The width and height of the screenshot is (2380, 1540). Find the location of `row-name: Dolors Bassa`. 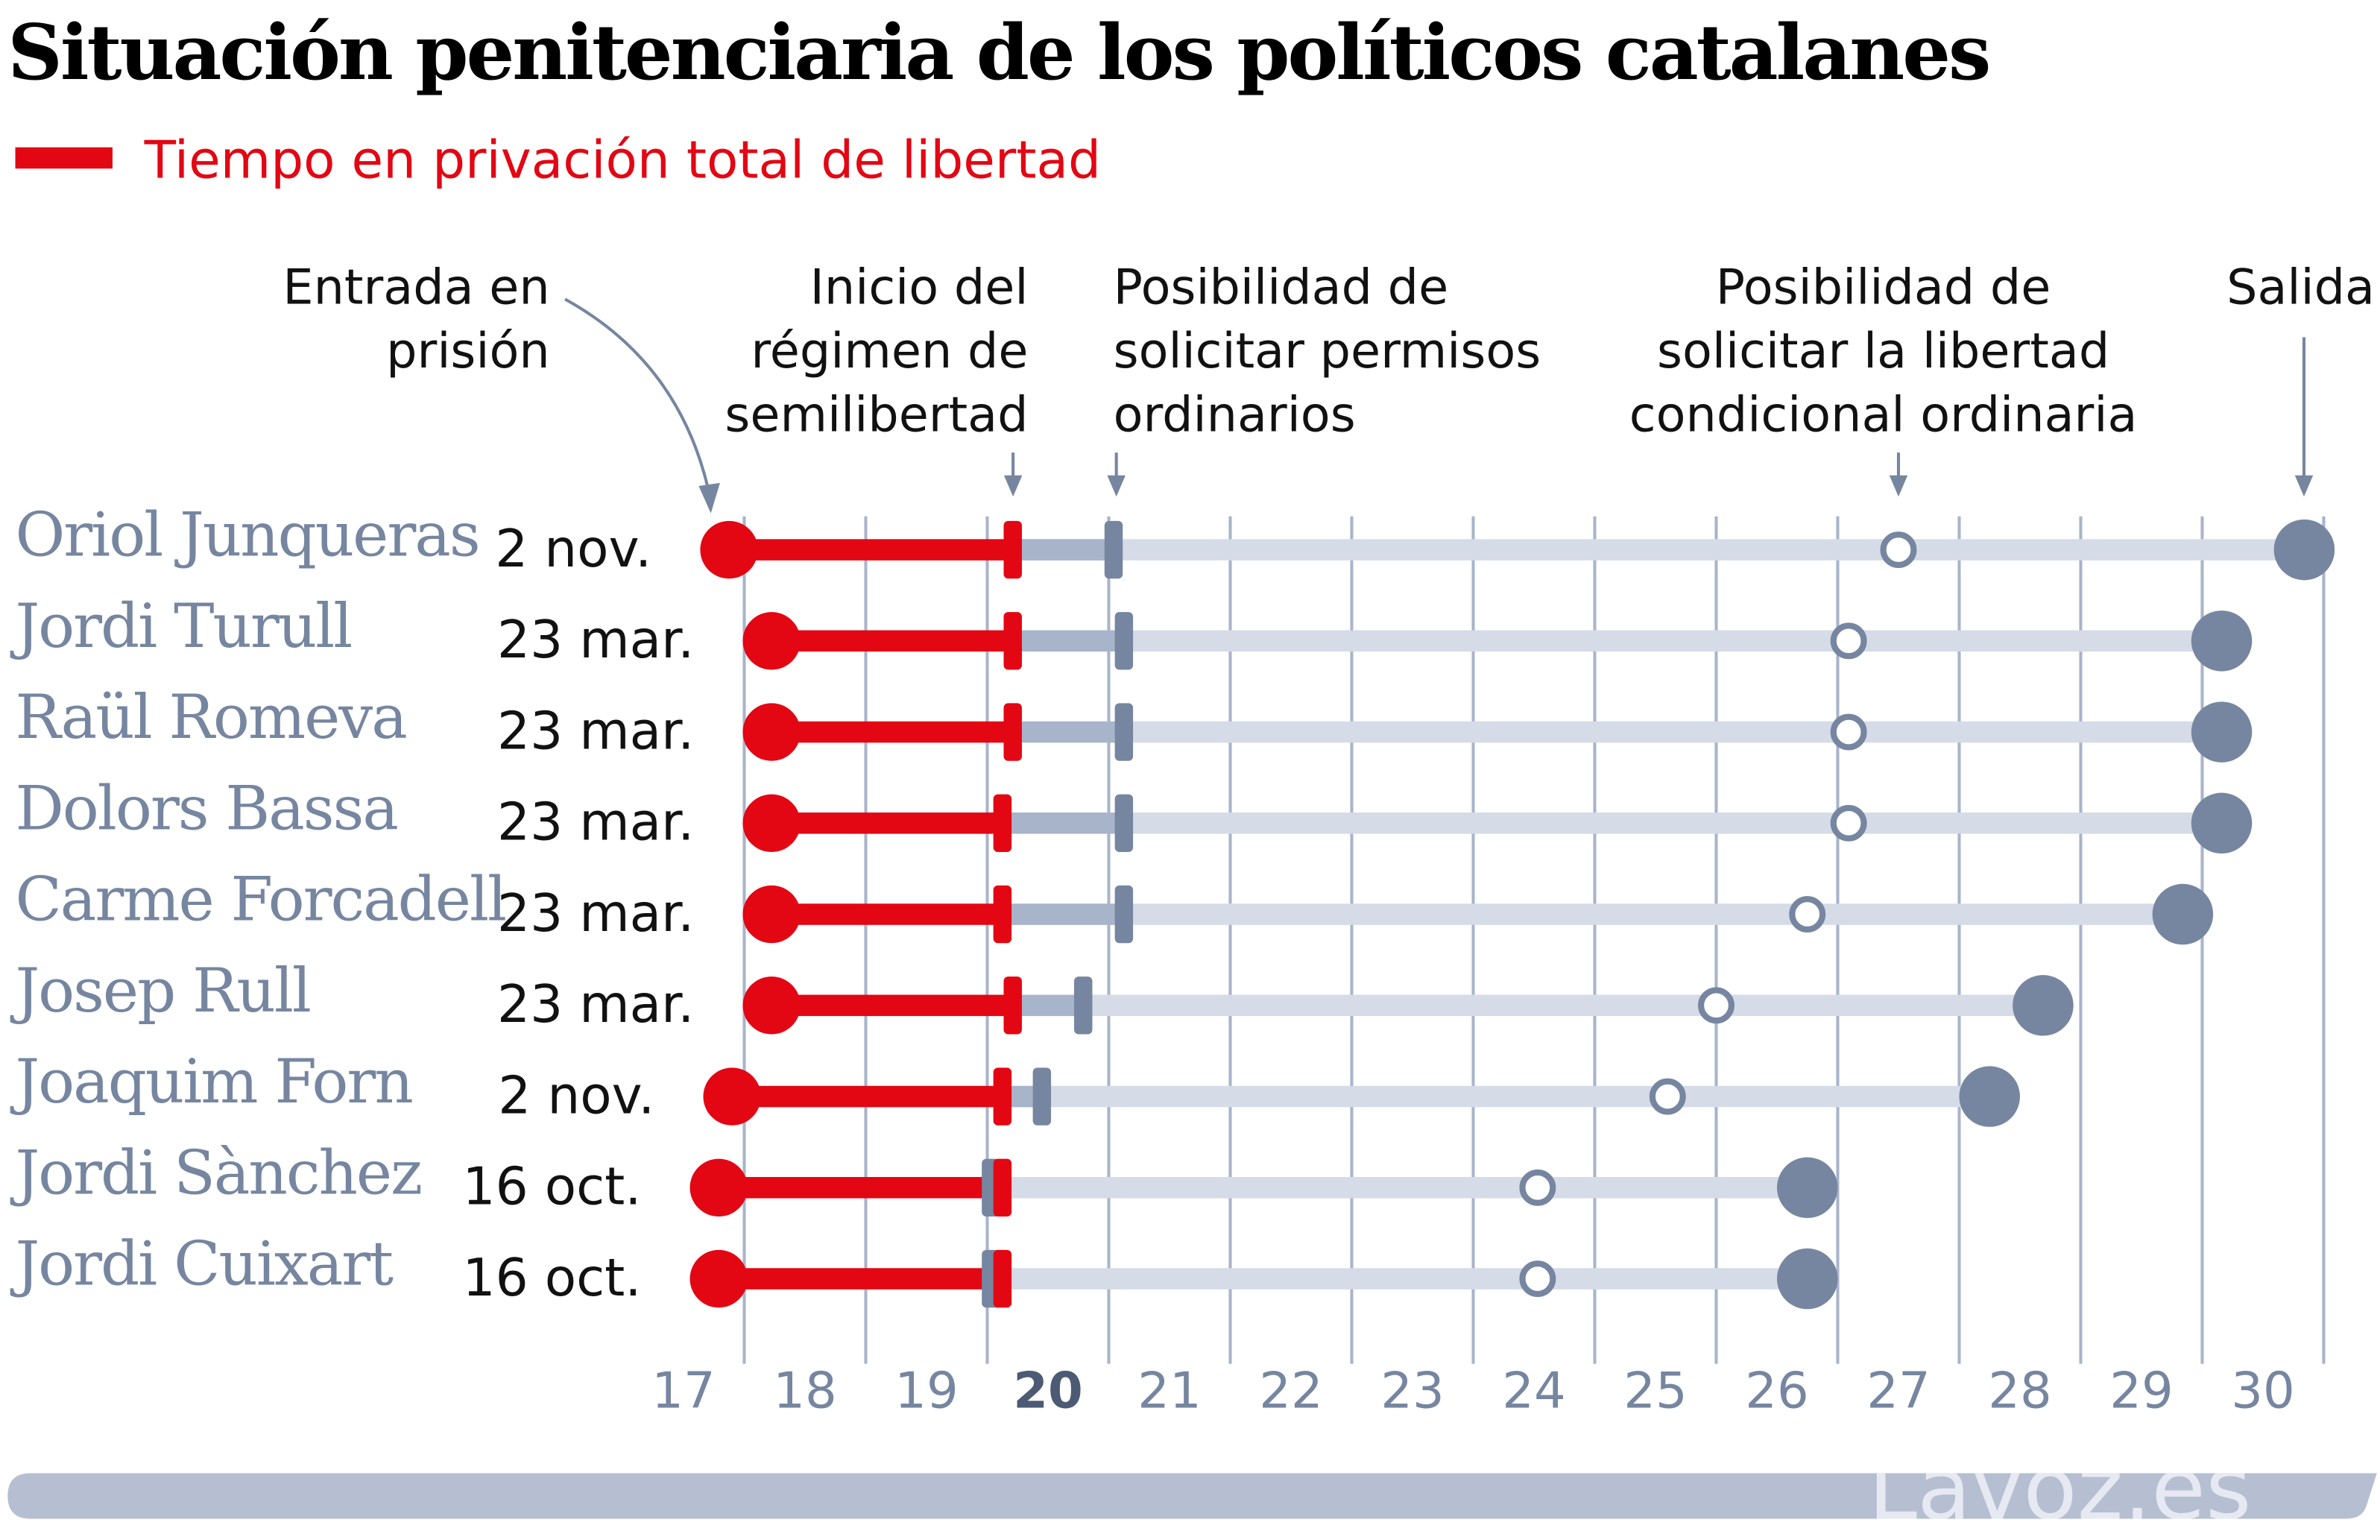

row-name: Dolors Bassa is located at coordinates (207, 808).